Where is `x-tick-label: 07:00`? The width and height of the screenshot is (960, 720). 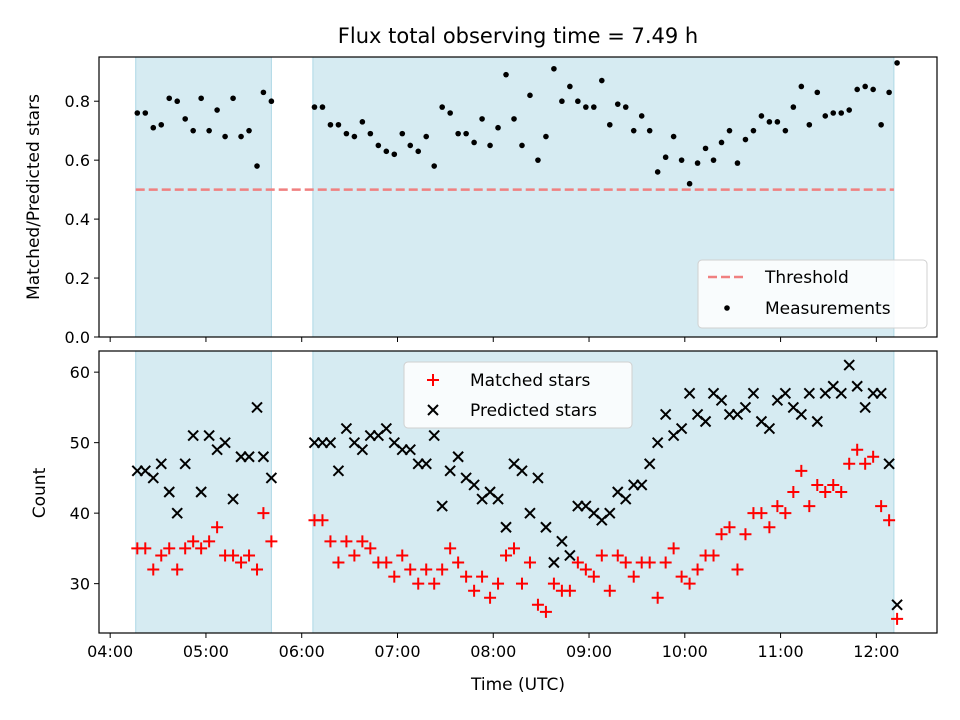
x-tick-label: 07:00 is located at coordinates (397, 651).